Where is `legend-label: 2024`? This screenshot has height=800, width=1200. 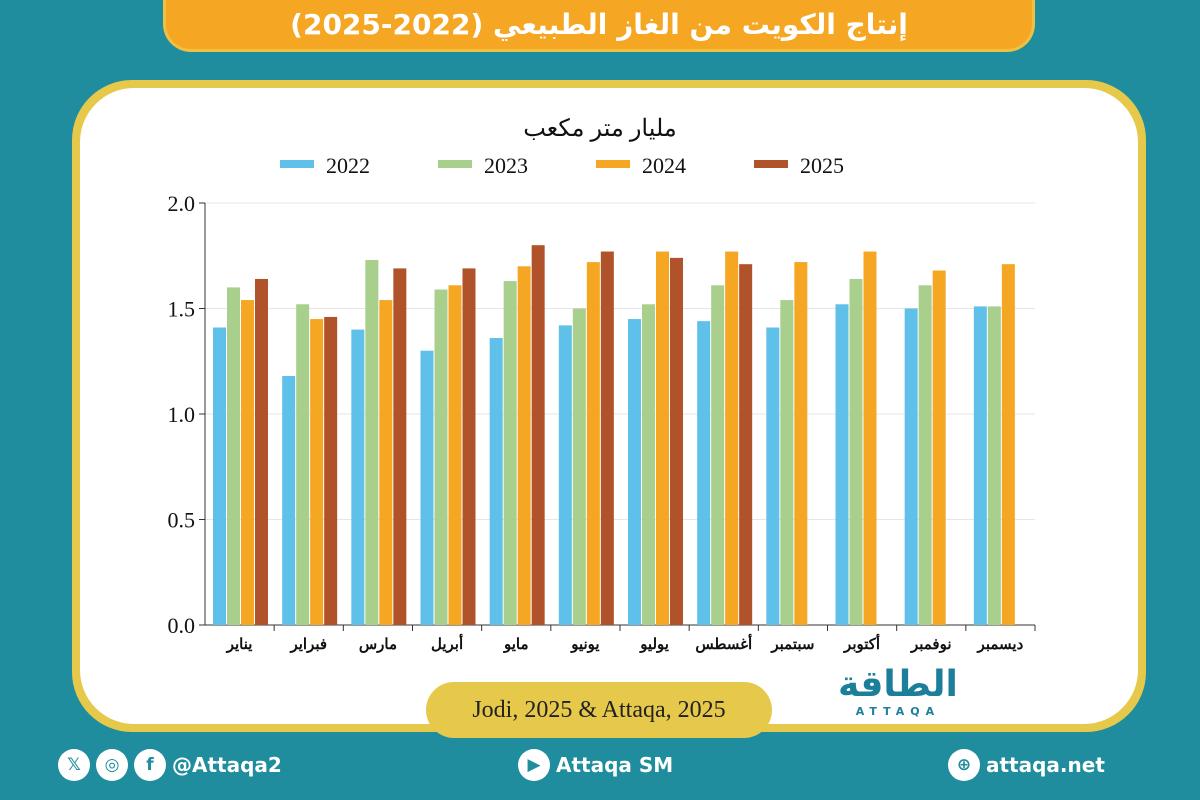 legend-label: 2024 is located at coordinates (664, 165).